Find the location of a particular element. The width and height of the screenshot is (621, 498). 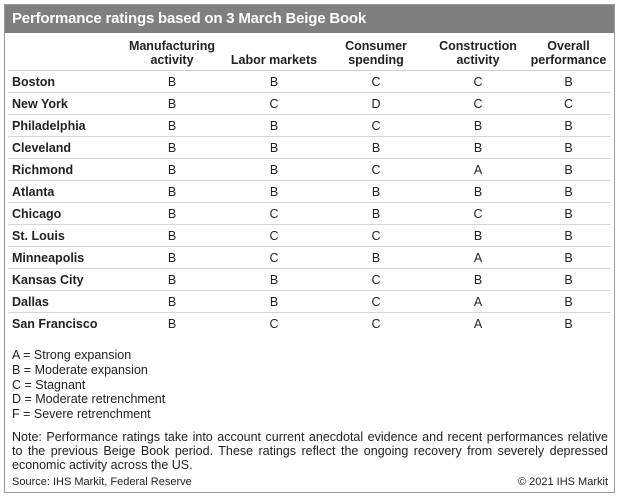

city-label: Atlanta is located at coordinates (63, 191).